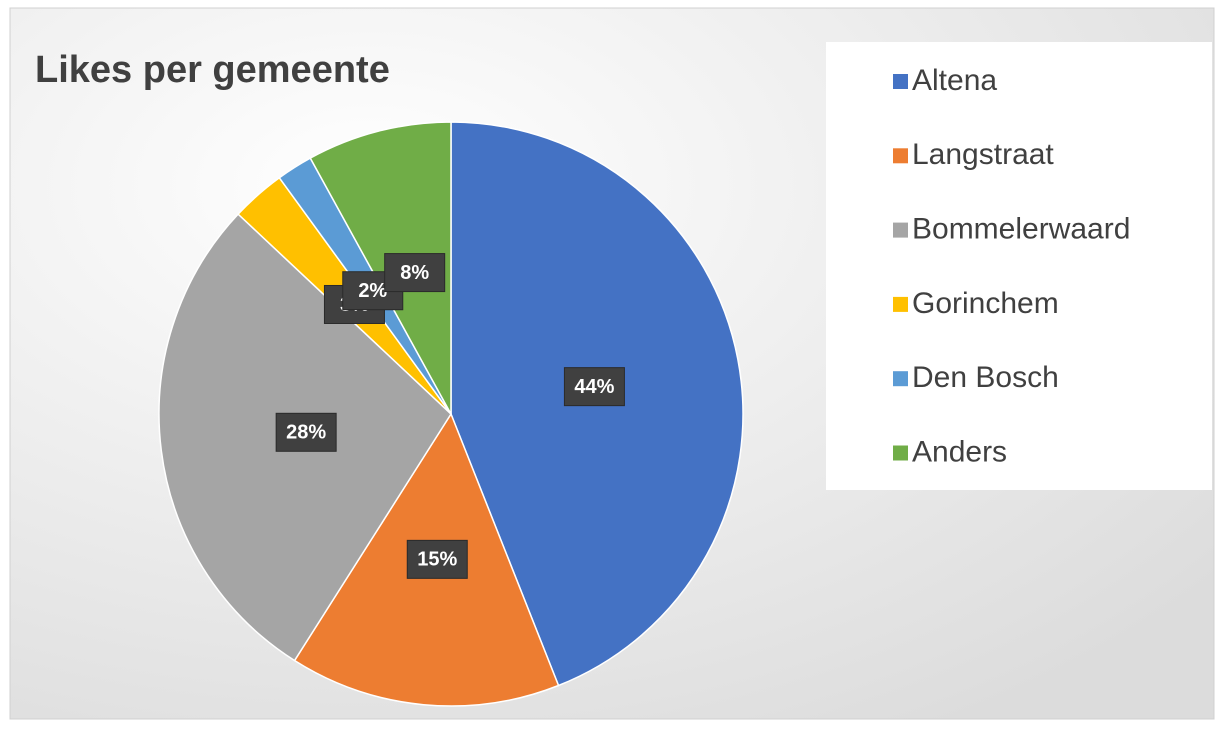 The height and width of the screenshot is (729, 1216). What do you see at coordinates (983, 154) in the screenshot?
I see `legend-label: Langstraat` at bounding box center [983, 154].